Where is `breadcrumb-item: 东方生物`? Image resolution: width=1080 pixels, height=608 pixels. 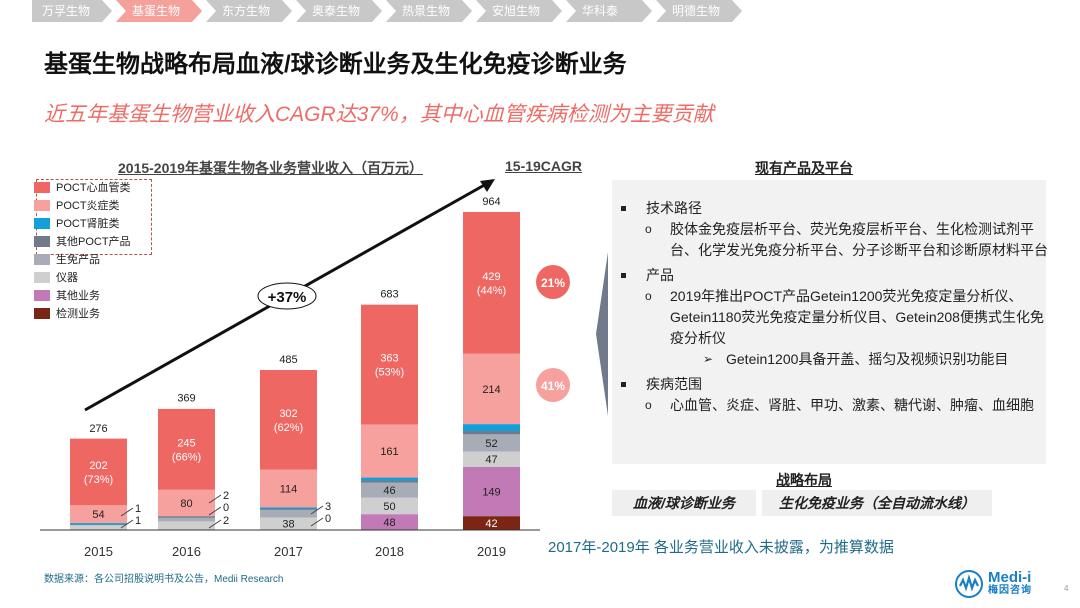
breadcrumb-item: 东方生物 is located at coordinates (249, 11).